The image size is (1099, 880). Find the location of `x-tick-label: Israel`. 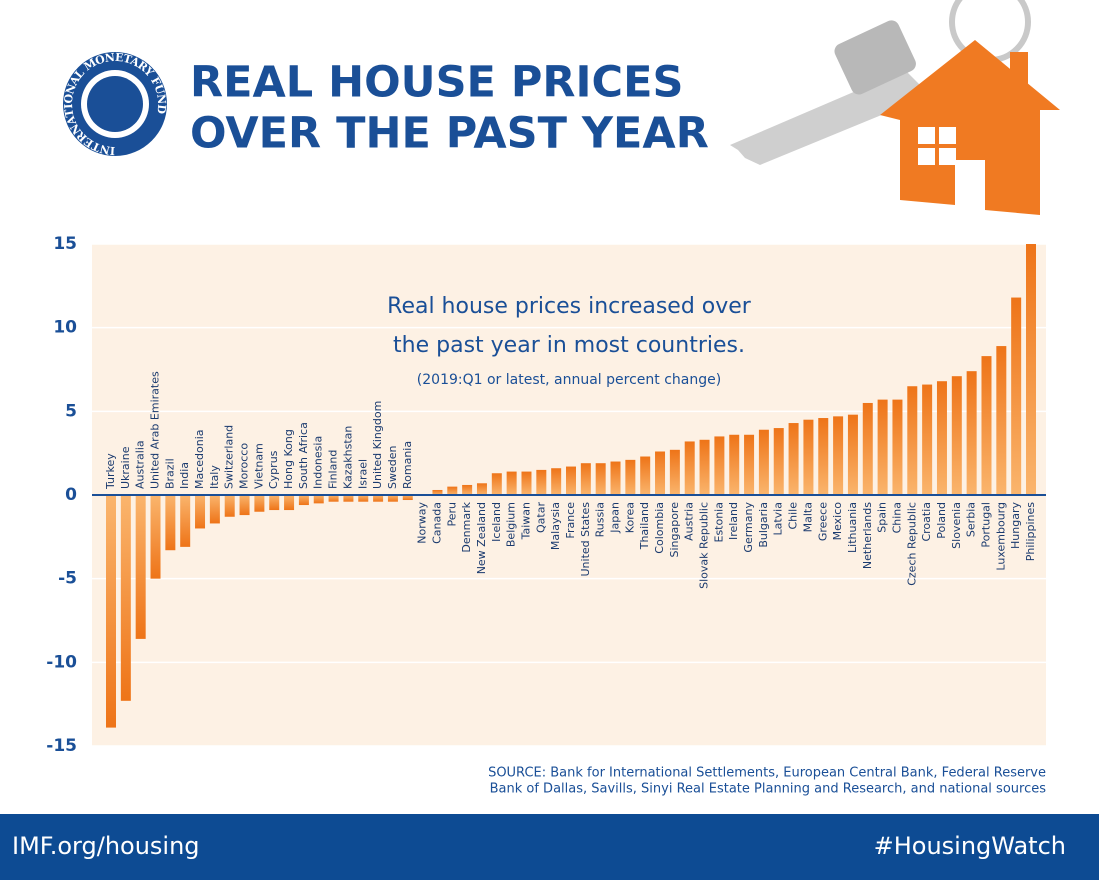

x-tick-label: Israel is located at coordinates (362, 474).